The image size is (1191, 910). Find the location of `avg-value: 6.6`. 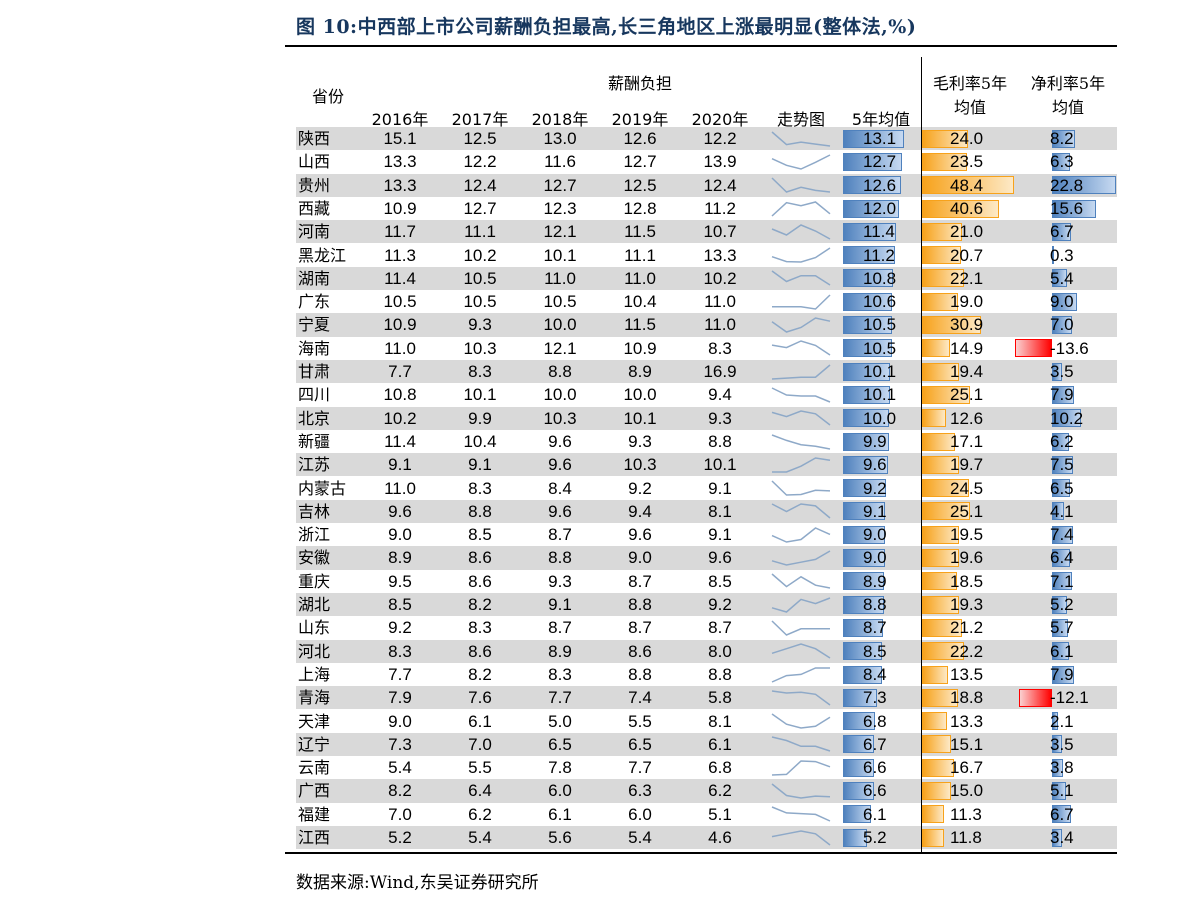

avg-value: 6.6 is located at coordinates (875, 768).